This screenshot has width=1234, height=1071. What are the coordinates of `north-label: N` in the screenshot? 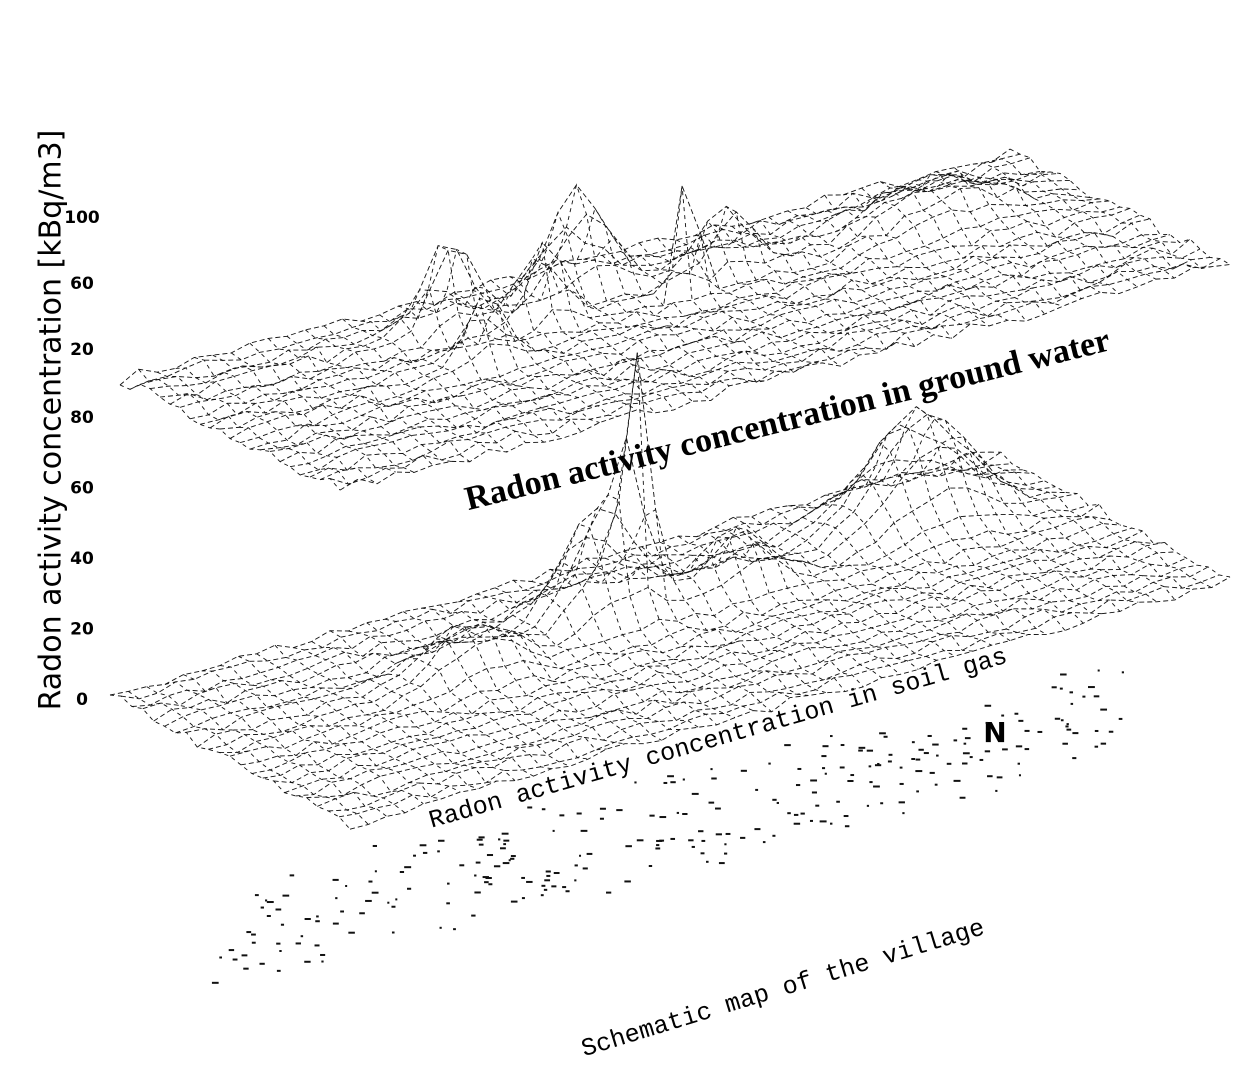 It's located at (994, 732).